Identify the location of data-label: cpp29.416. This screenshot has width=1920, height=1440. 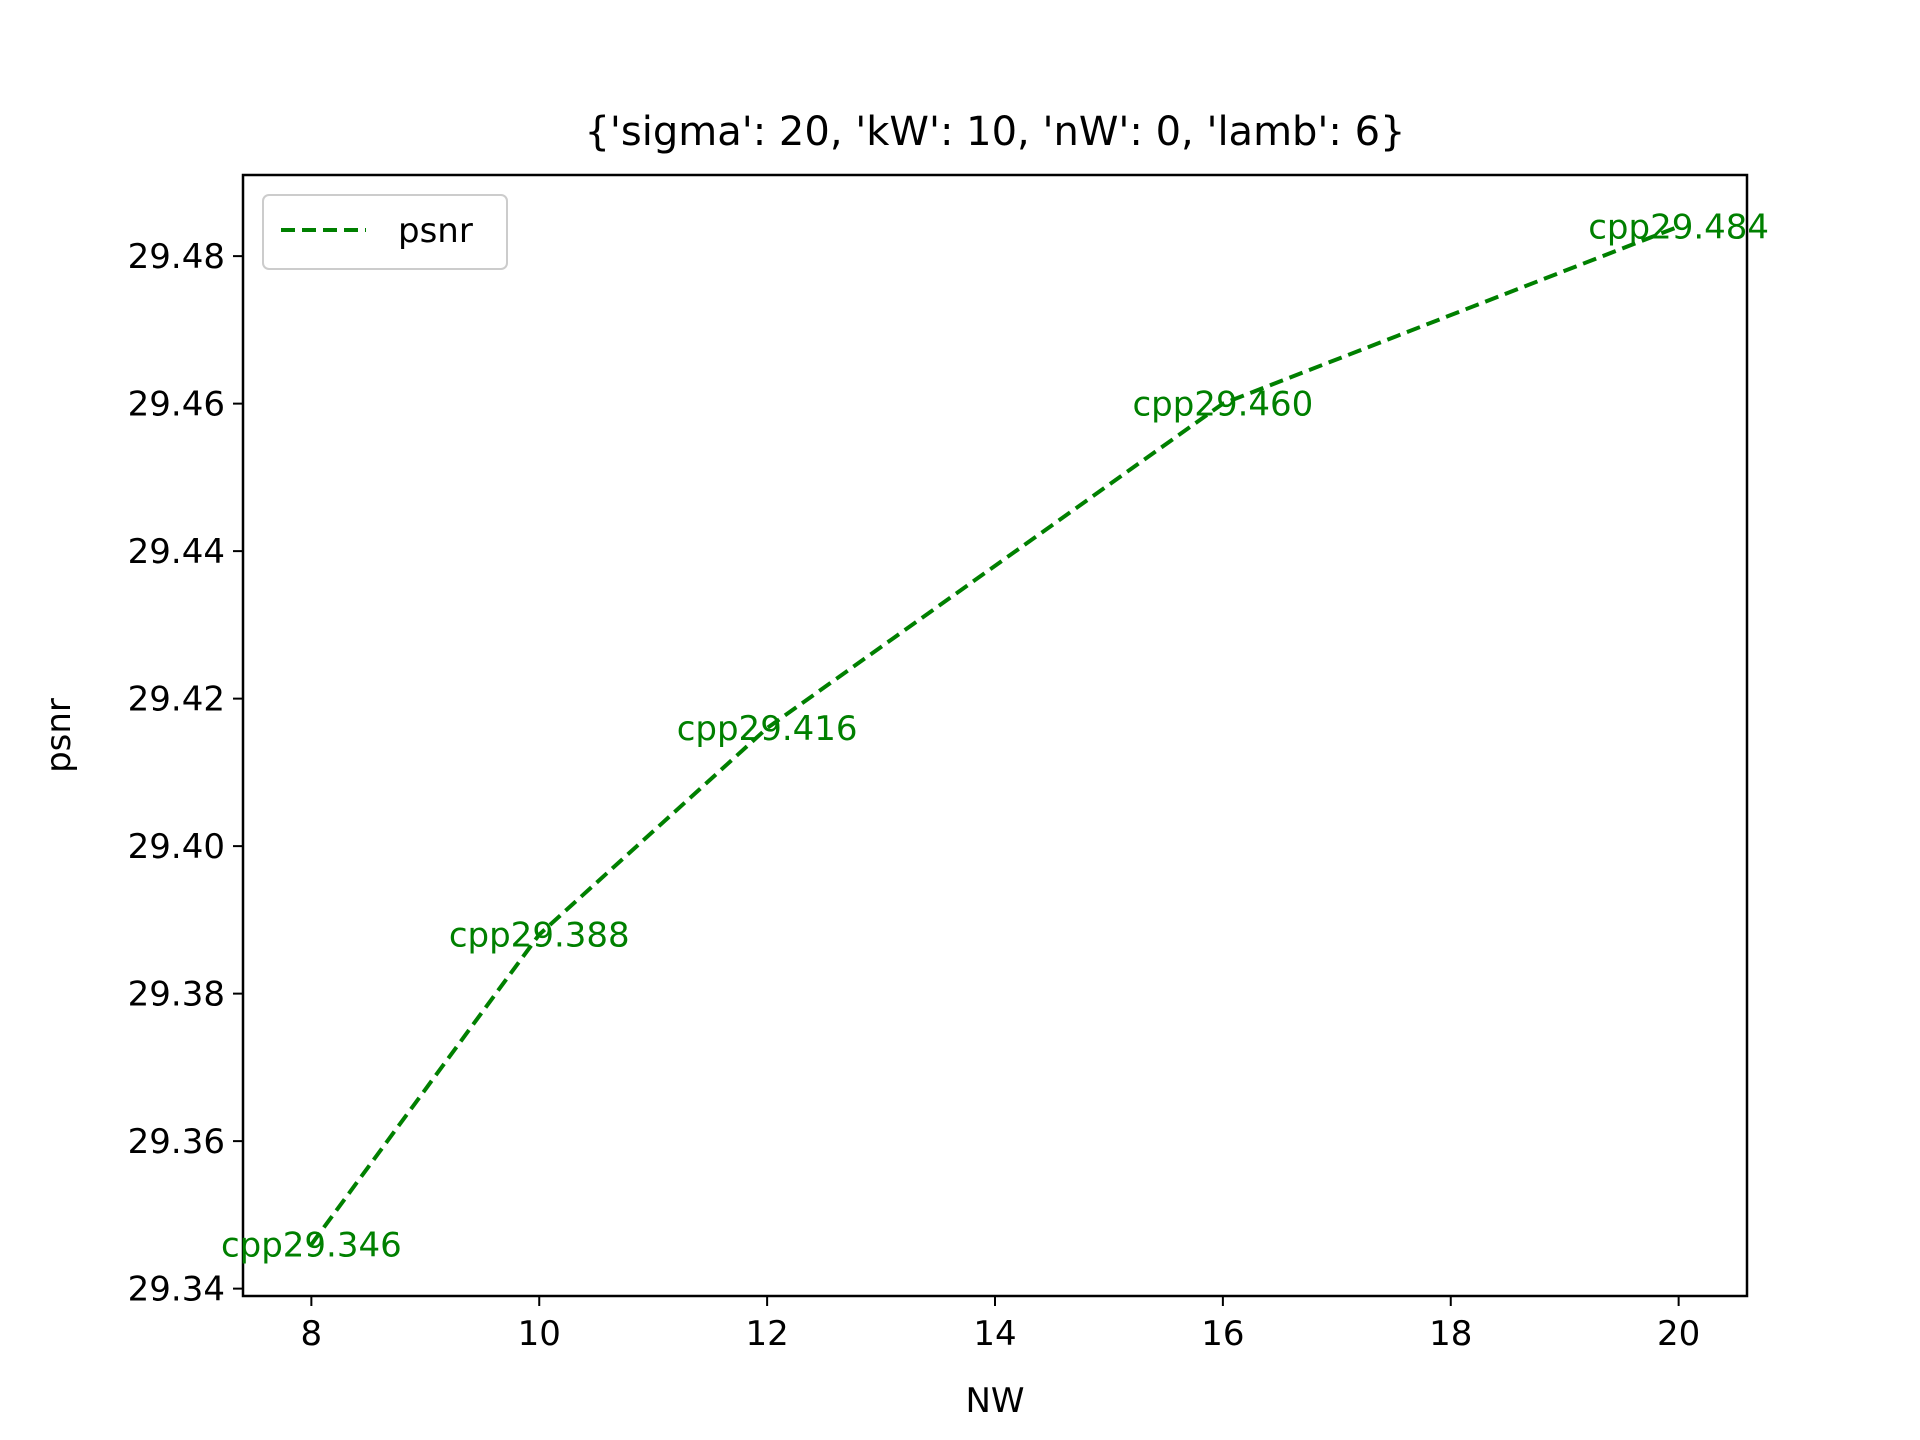
(767, 729).